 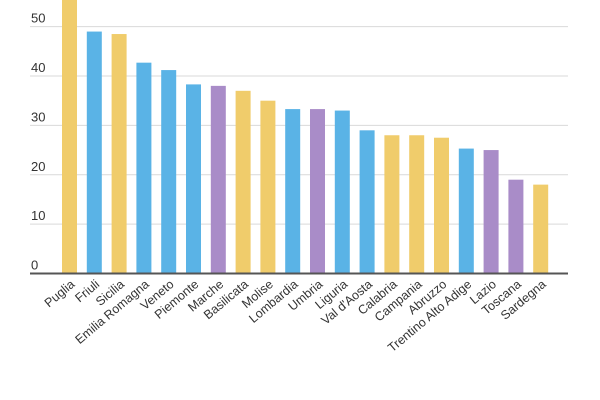 What do you see at coordinates (491, 212) in the screenshot?
I see `bar-lazio` at bounding box center [491, 212].